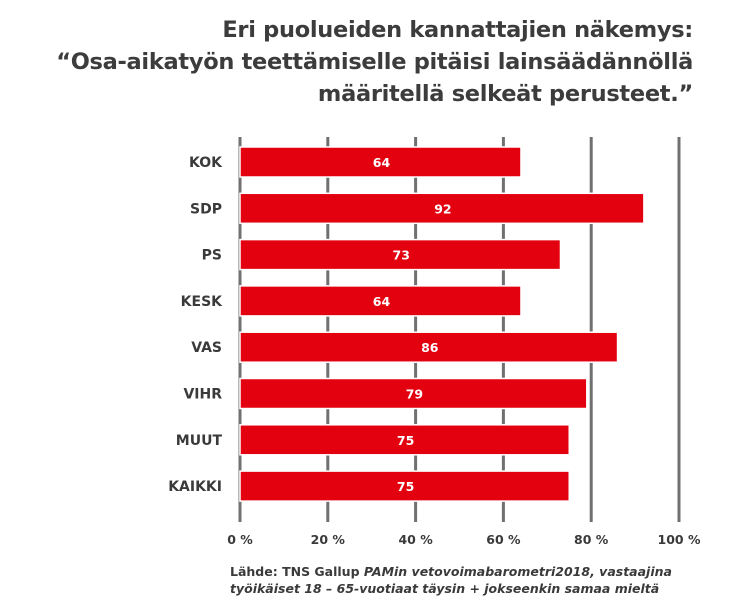  Describe the element at coordinates (212, 256) in the screenshot. I see `category-label-ps: PS` at that location.